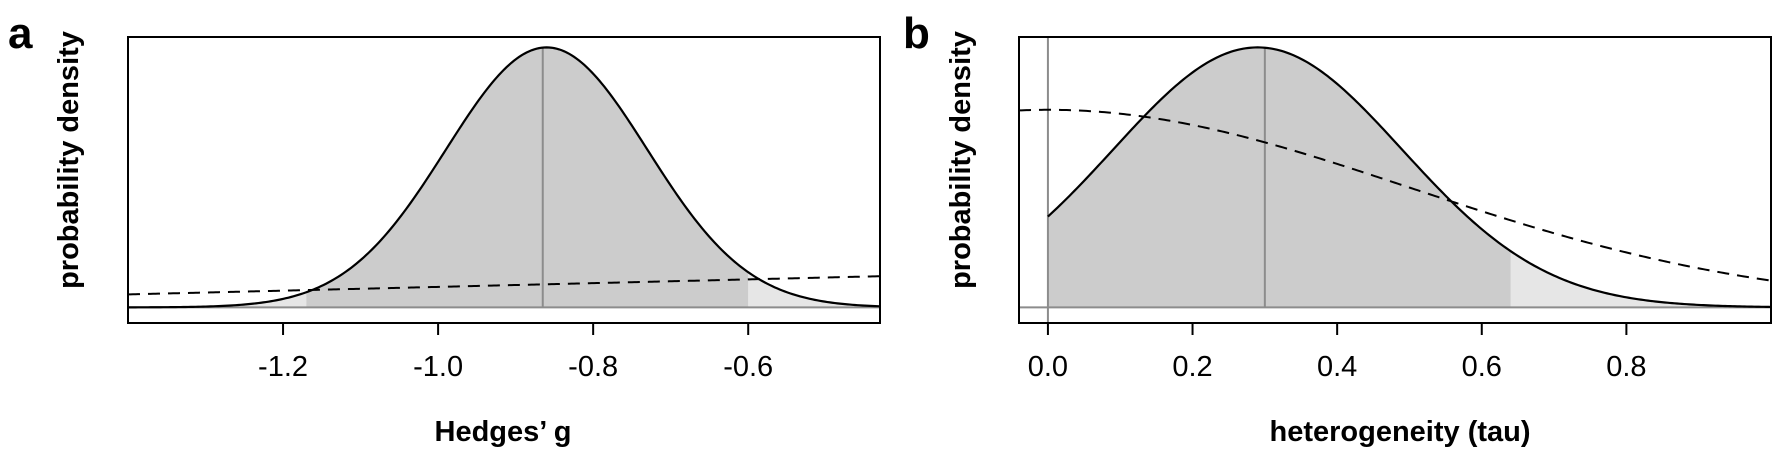  I want to click on panel-b-x-tick-label: 0.6, so click(1482, 367).